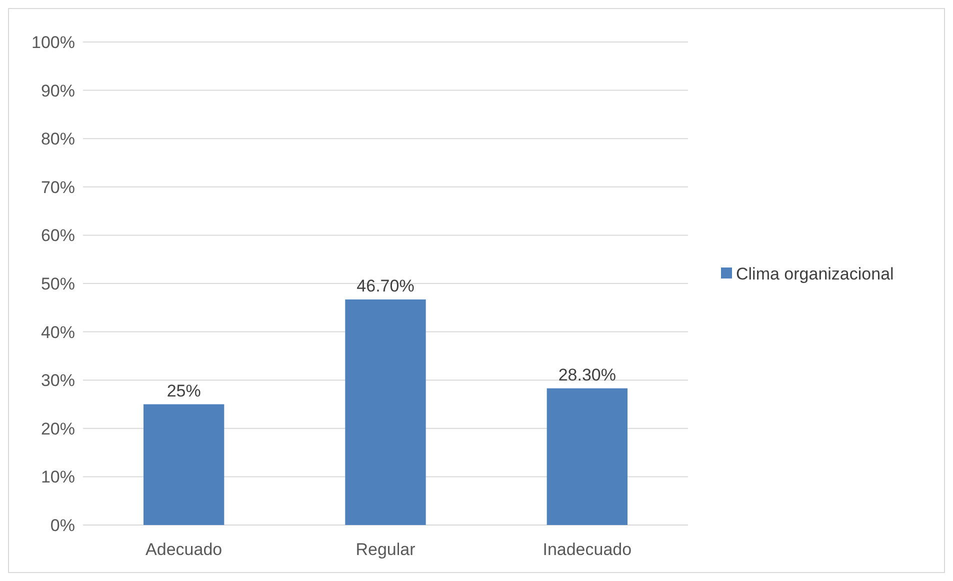 This screenshot has height=581, width=953. What do you see at coordinates (57, 284) in the screenshot?
I see `y-tick-label: 50%` at bounding box center [57, 284].